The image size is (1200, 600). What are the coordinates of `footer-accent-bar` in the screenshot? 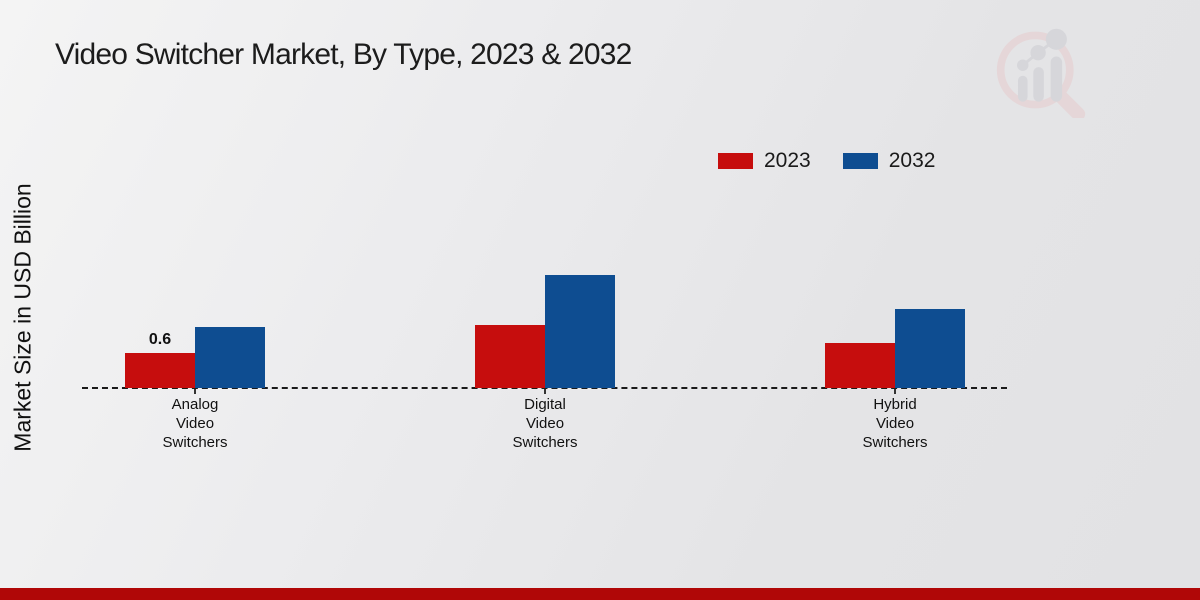 It's located at (600, 594).